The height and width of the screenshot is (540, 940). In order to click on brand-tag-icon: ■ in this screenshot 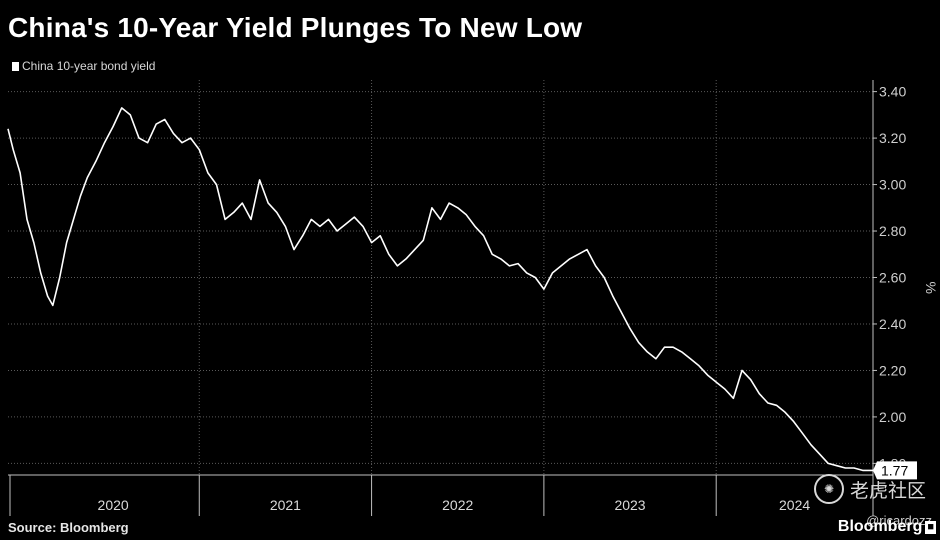, I will do `click(930, 527)`.